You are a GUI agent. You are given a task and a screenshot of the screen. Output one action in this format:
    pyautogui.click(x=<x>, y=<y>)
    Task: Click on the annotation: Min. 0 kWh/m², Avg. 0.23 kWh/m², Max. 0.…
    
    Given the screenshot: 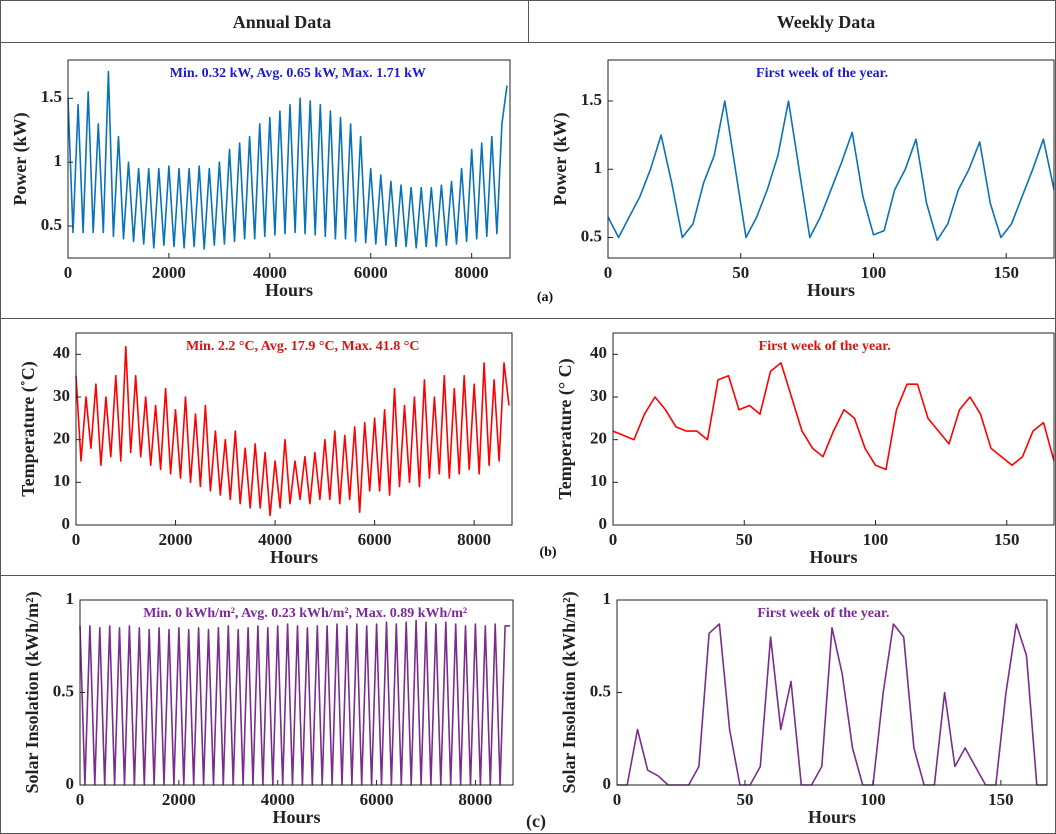 What is the action you would take?
    pyautogui.click(x=305, y=613)
    